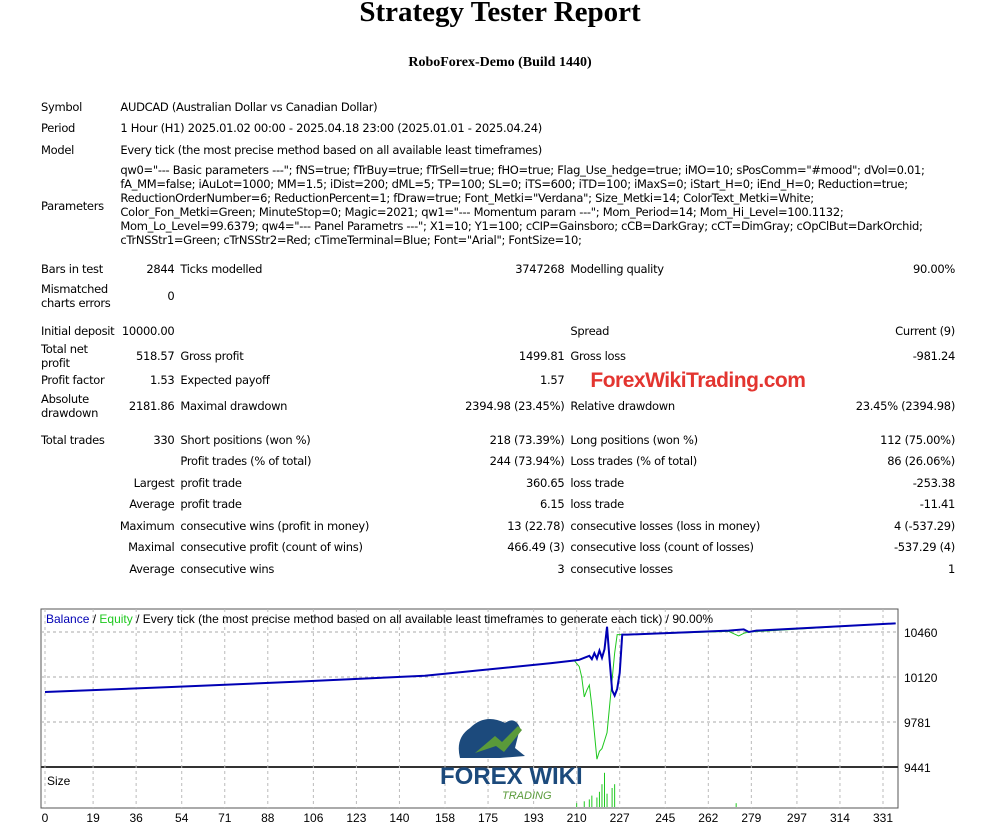 This screenshot has height=827, width=1000. I want to click on value: 1.57, so click(552, 380).